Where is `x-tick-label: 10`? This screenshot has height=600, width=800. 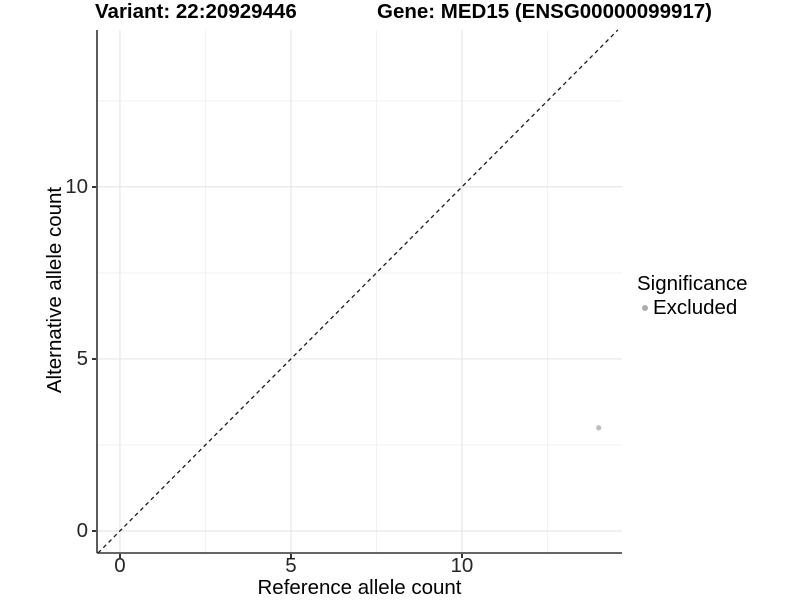
x-tick-label: 10 is located at coordinates (462, 565).